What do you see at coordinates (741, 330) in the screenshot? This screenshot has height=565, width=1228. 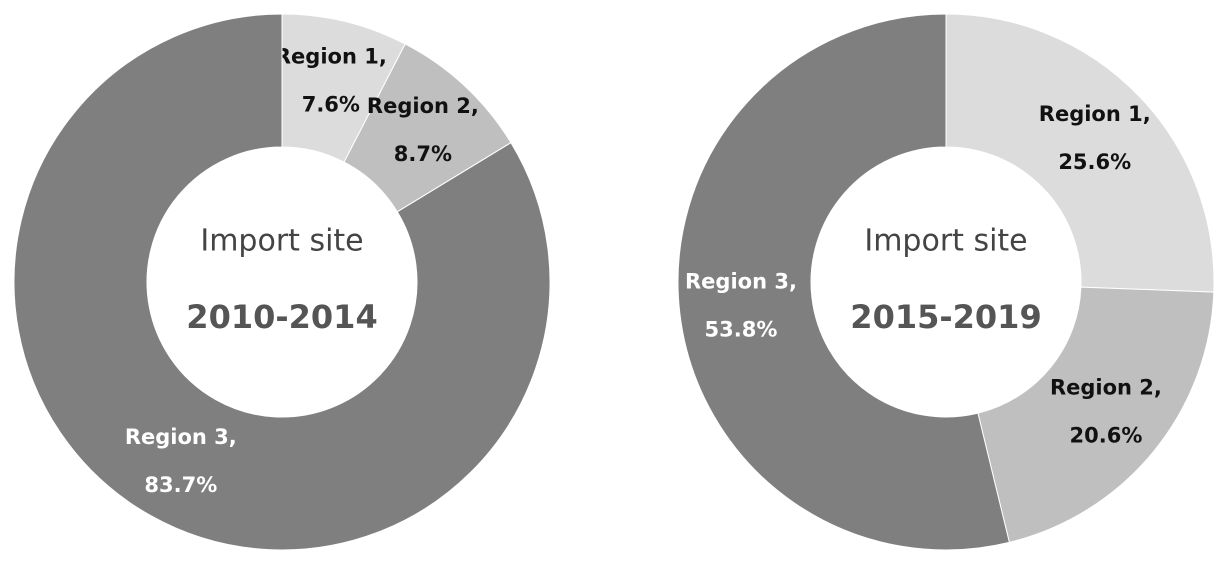 I see `segment-value-label: 53.8%` at bounding box center [741, 330].